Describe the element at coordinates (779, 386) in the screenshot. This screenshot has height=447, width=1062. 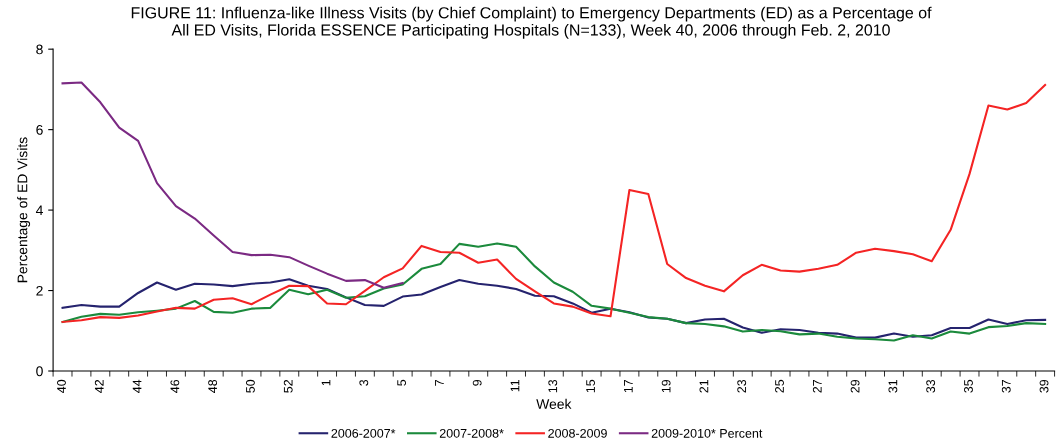
I see `x-tick-label: 25` at that location.